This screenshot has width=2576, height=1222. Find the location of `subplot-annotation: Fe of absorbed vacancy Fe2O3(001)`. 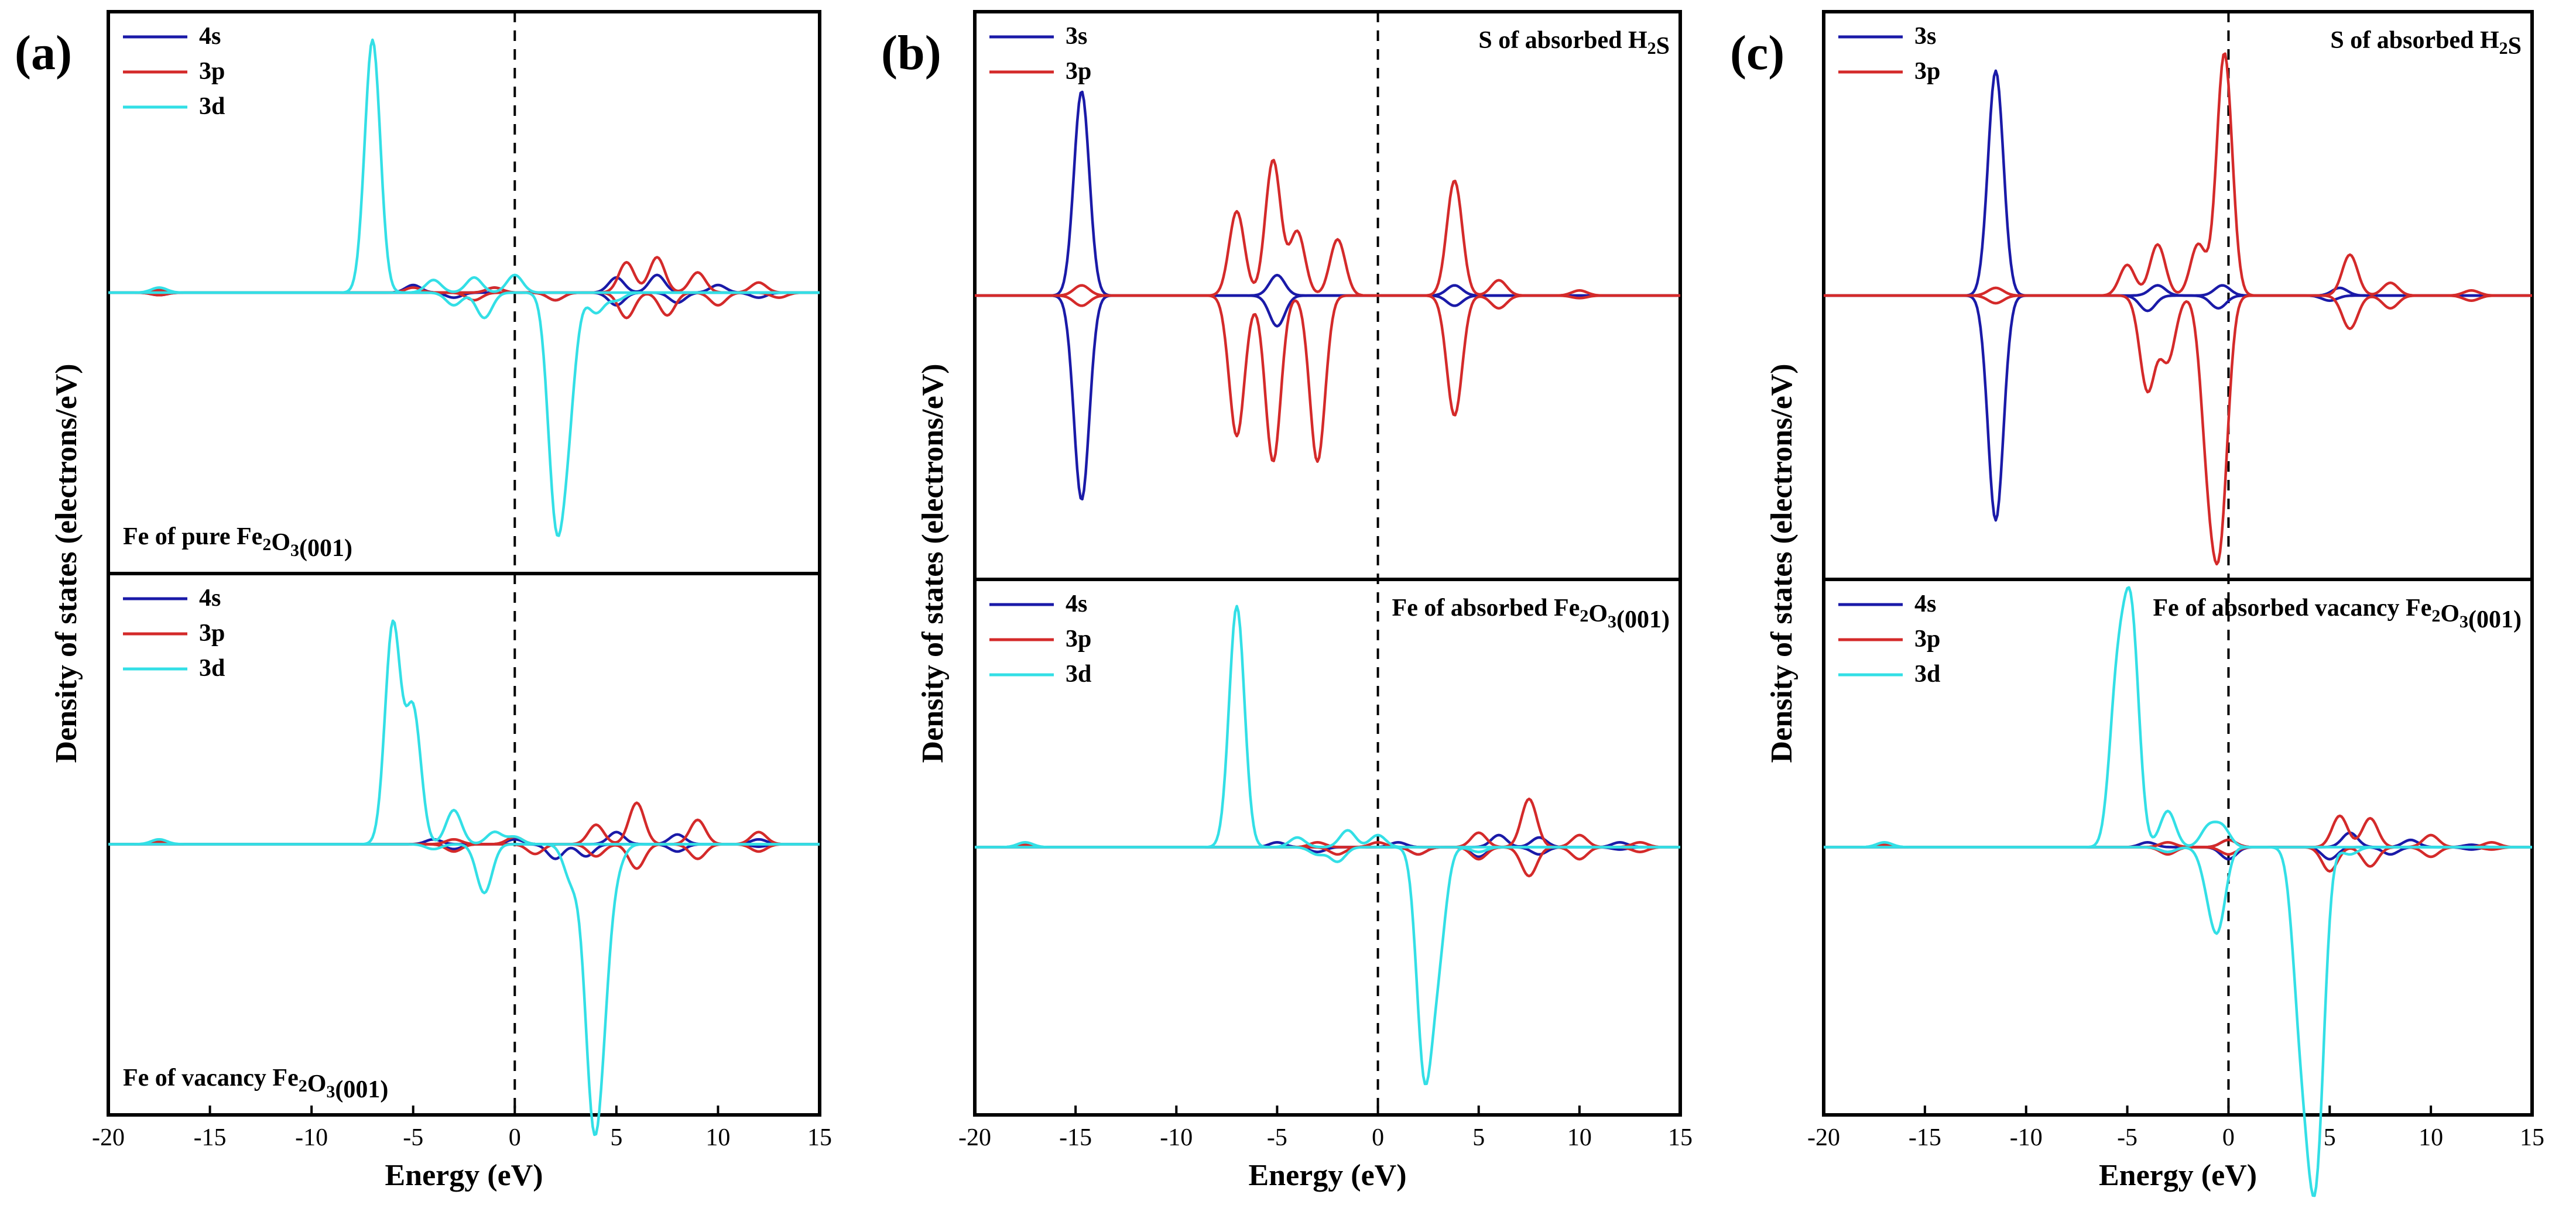

subplot-annotation: Fe of absorbed vacancy Fe2O3(001) is located at coordinates (2337, 614).